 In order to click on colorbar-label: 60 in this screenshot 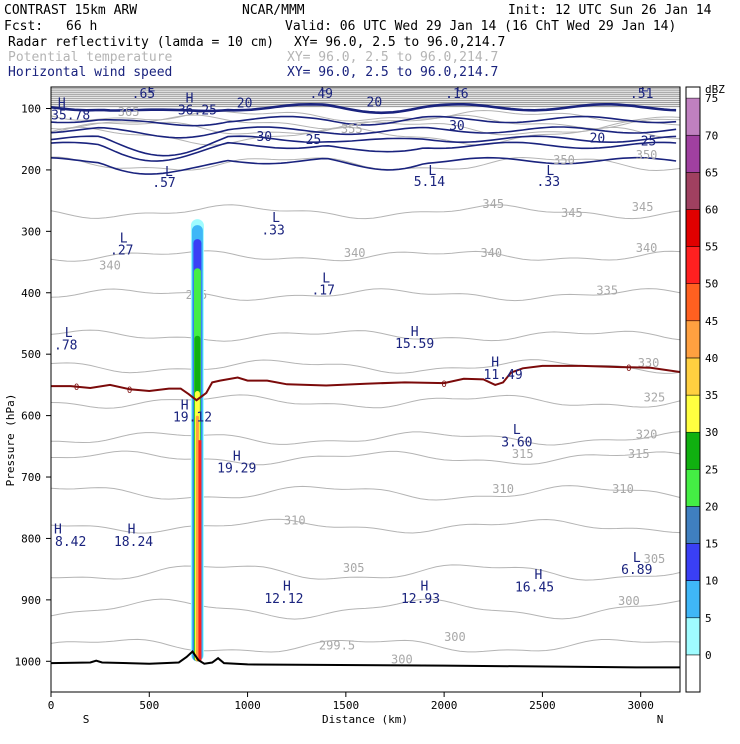, I will do `click(711, 210)`.